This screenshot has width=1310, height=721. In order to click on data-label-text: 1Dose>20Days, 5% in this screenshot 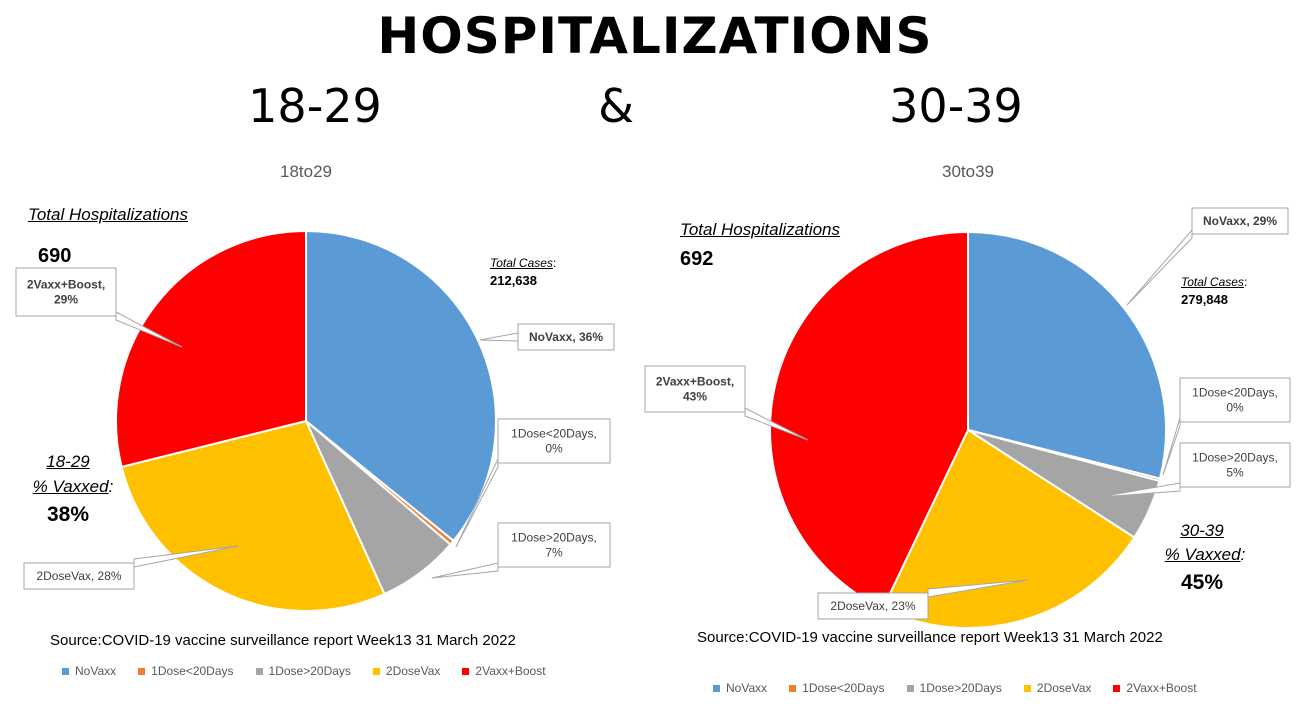, I will do `click(1235, 465)`.